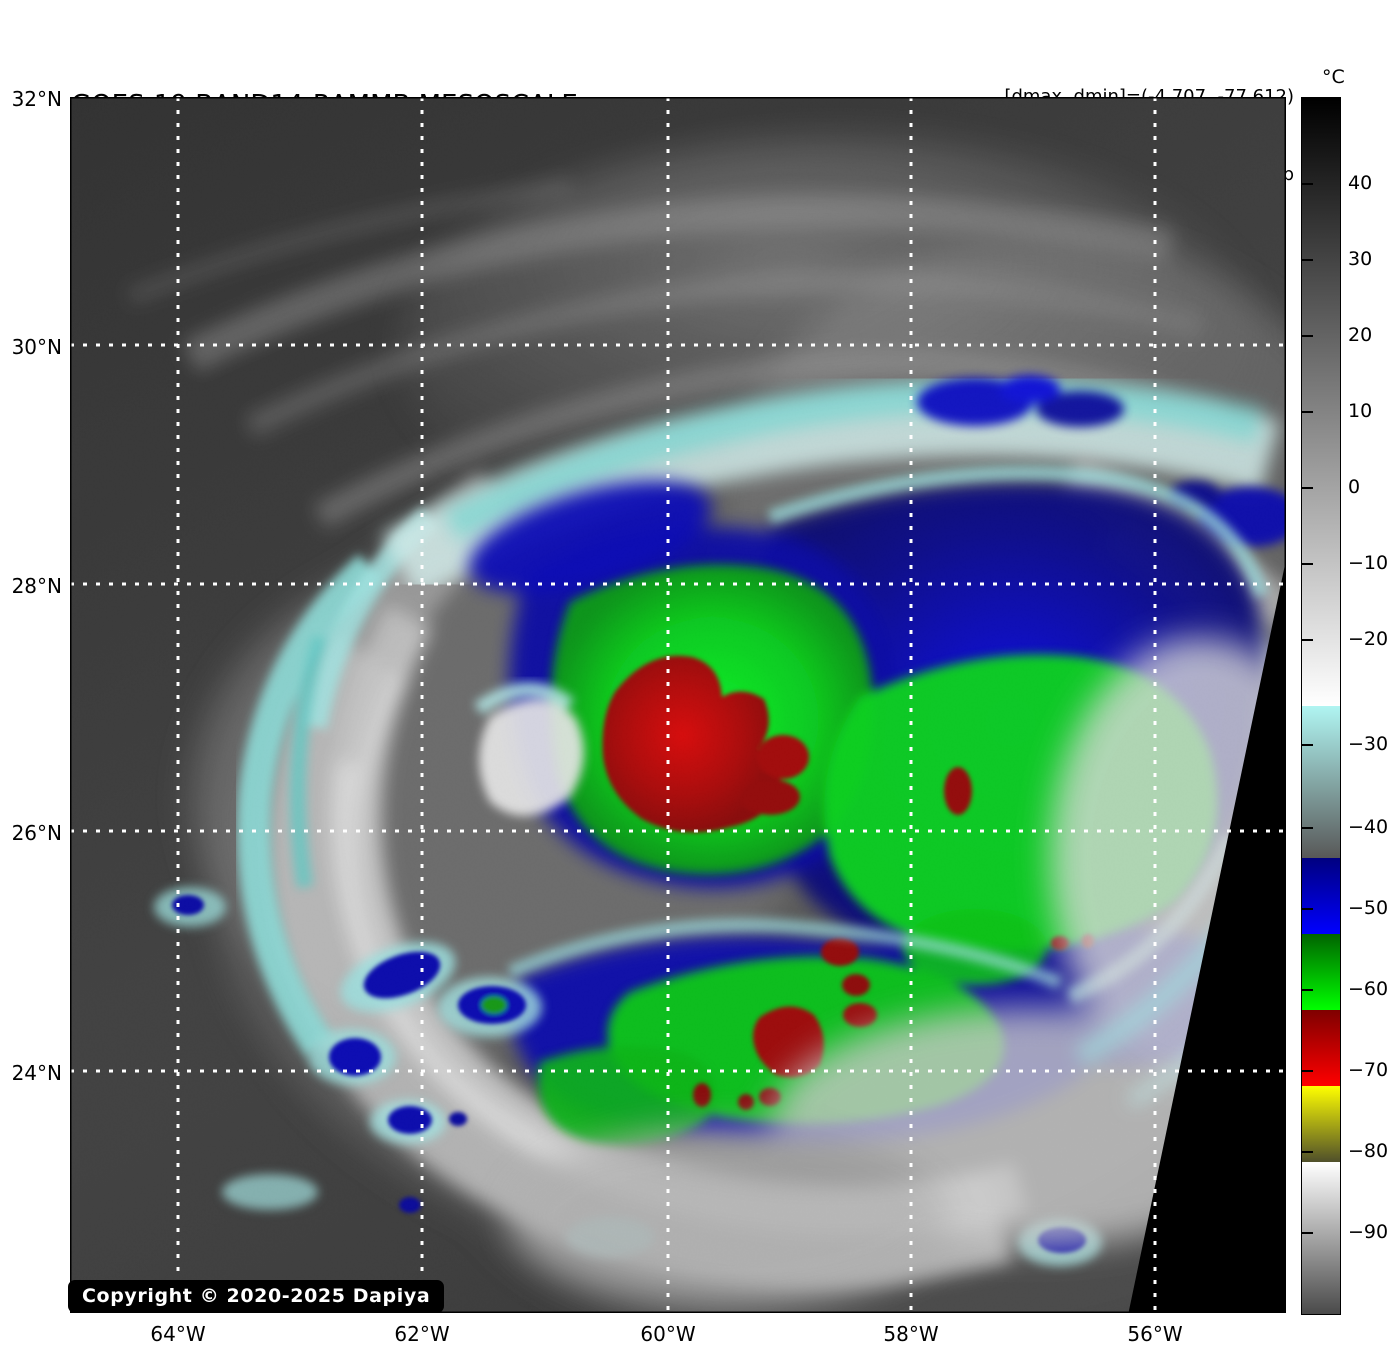  Describe the element at coordinates (1333, 77) in the screenshot. I see `colorbar-unit-label: °C` at that location.